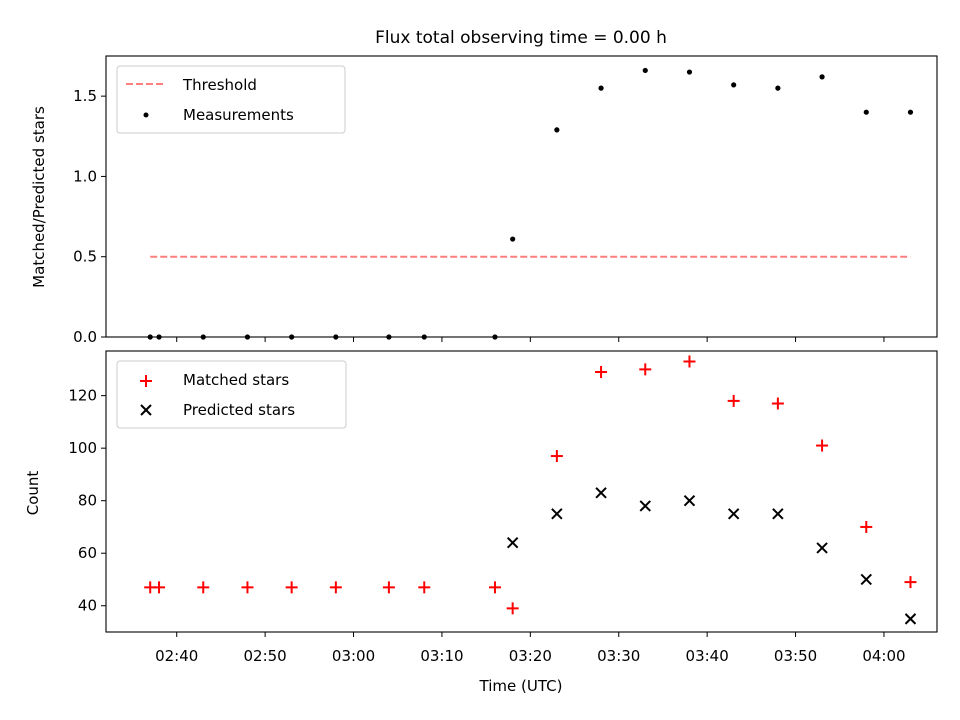 The image size is (960, 720). Describe the element at coordinates (146, 381) in the screenshot. I see `legend-matched-swatch` at that location.